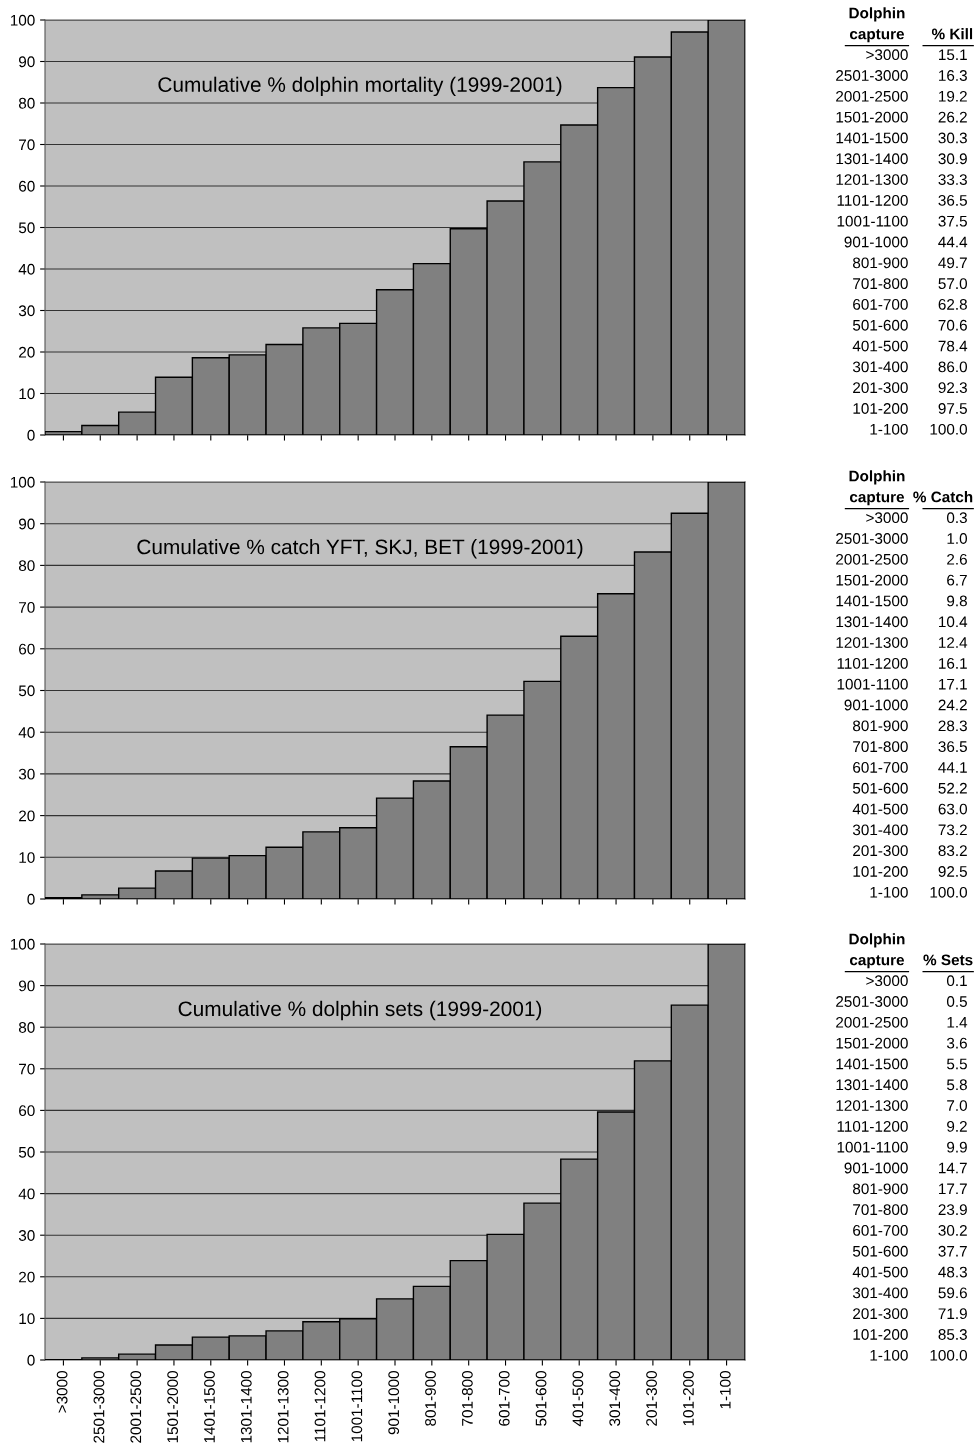 The height and width of the screenshot is (1448, 977). What do you see at coordinates (872, 75) in the screenshot?
I see `category-label: 2501-3000` at bounding box center [872, 75].